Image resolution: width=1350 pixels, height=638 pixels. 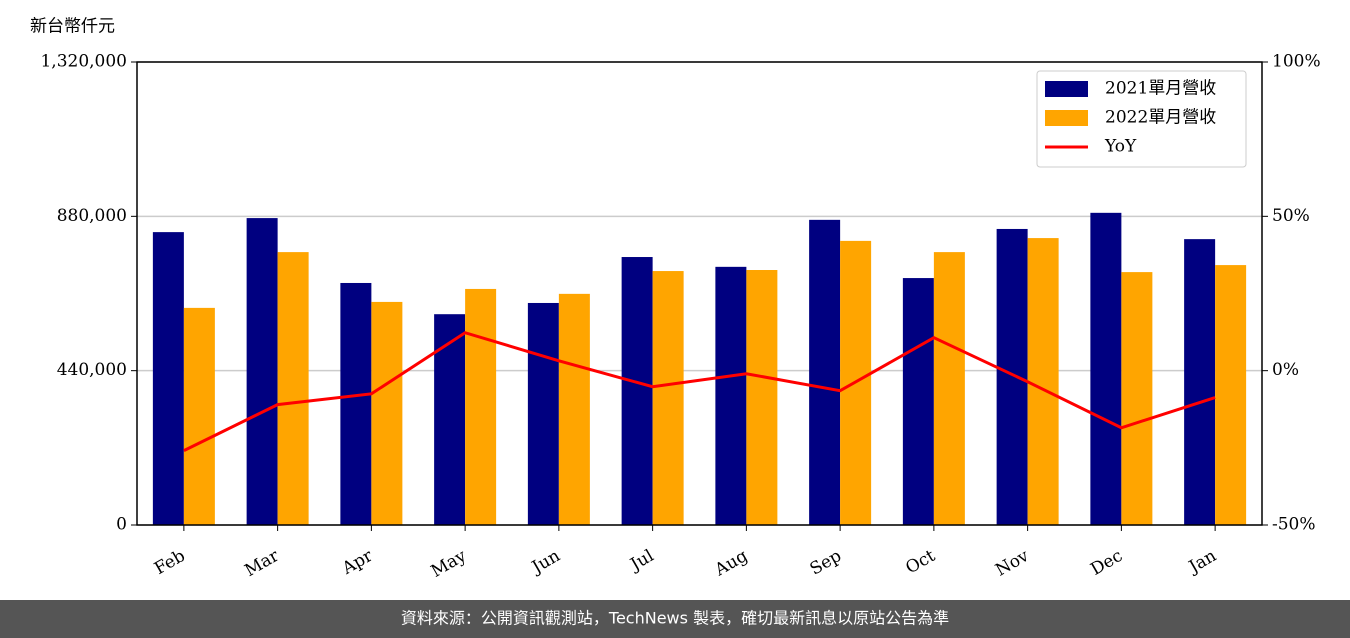 What do you see at coordinates (121, 525) in the screenshot?
I see `y-tick-label: 0` at bounding box center [121, 525].